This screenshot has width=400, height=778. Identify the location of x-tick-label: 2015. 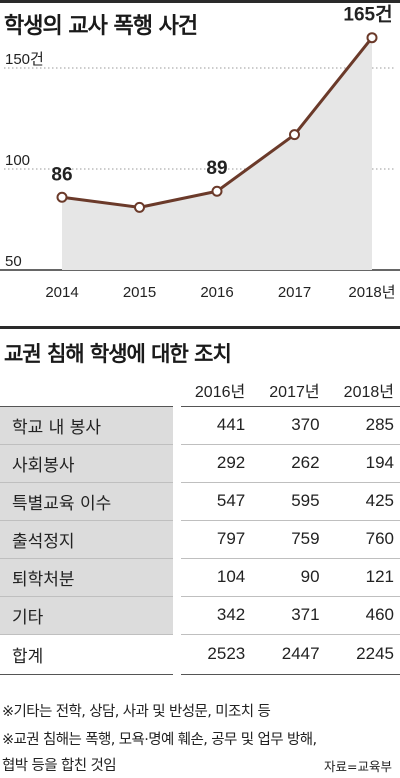
(139, 292).